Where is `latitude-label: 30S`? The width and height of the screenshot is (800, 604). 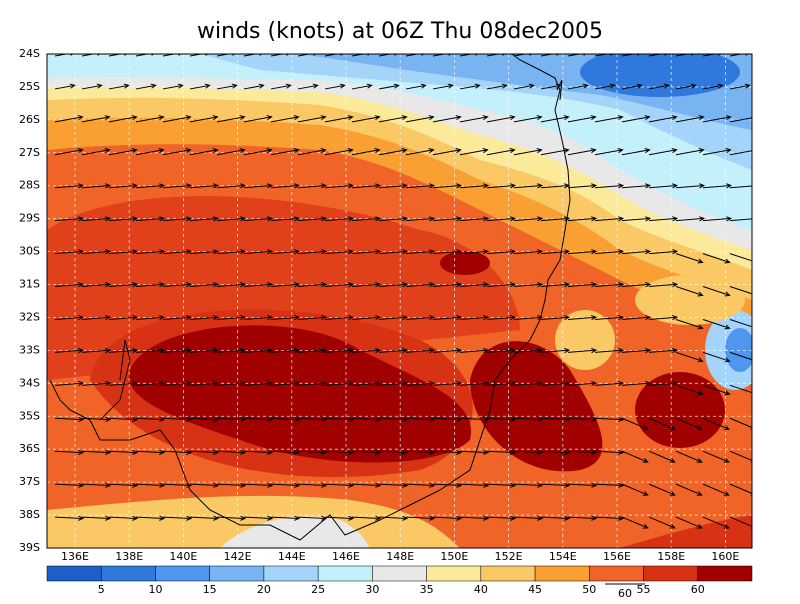
latitude-label: 30S is located at coordinates (29, 251).